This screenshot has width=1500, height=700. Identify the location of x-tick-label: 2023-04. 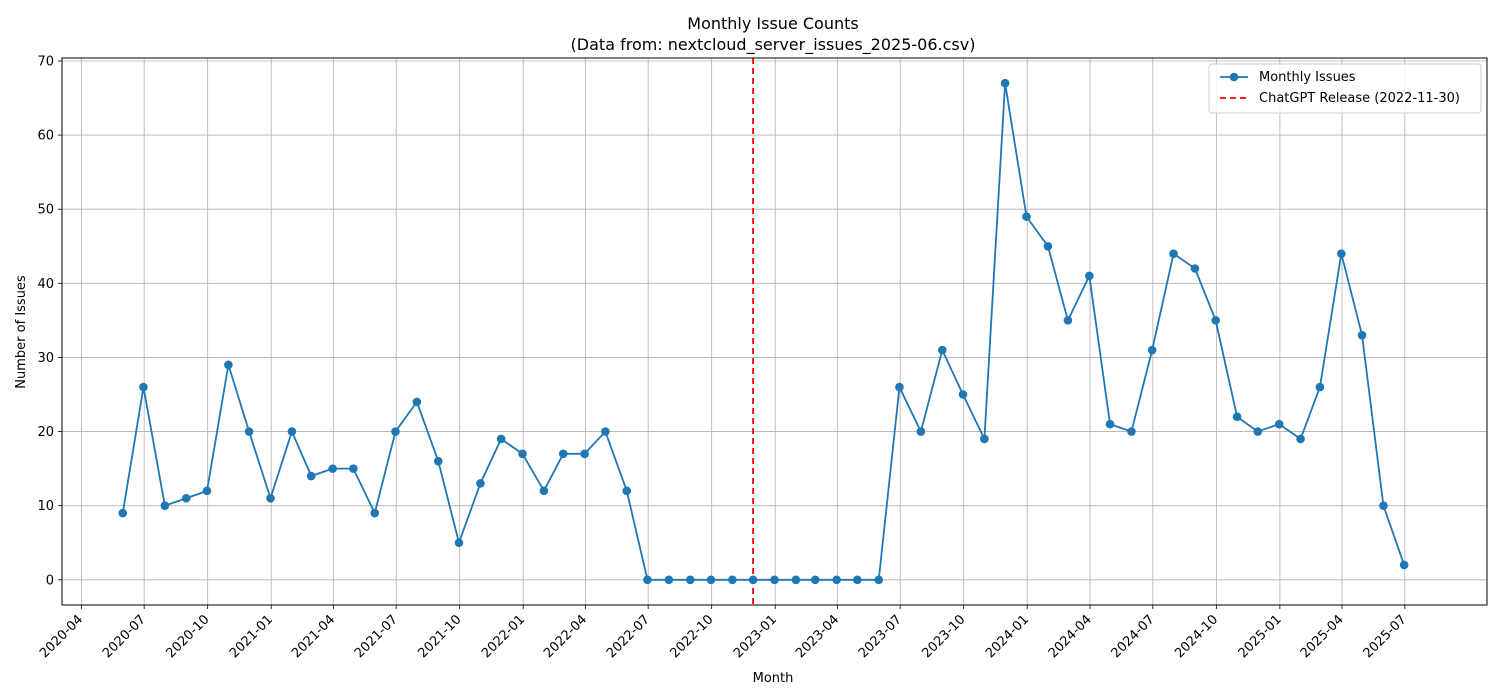
(817, 636).